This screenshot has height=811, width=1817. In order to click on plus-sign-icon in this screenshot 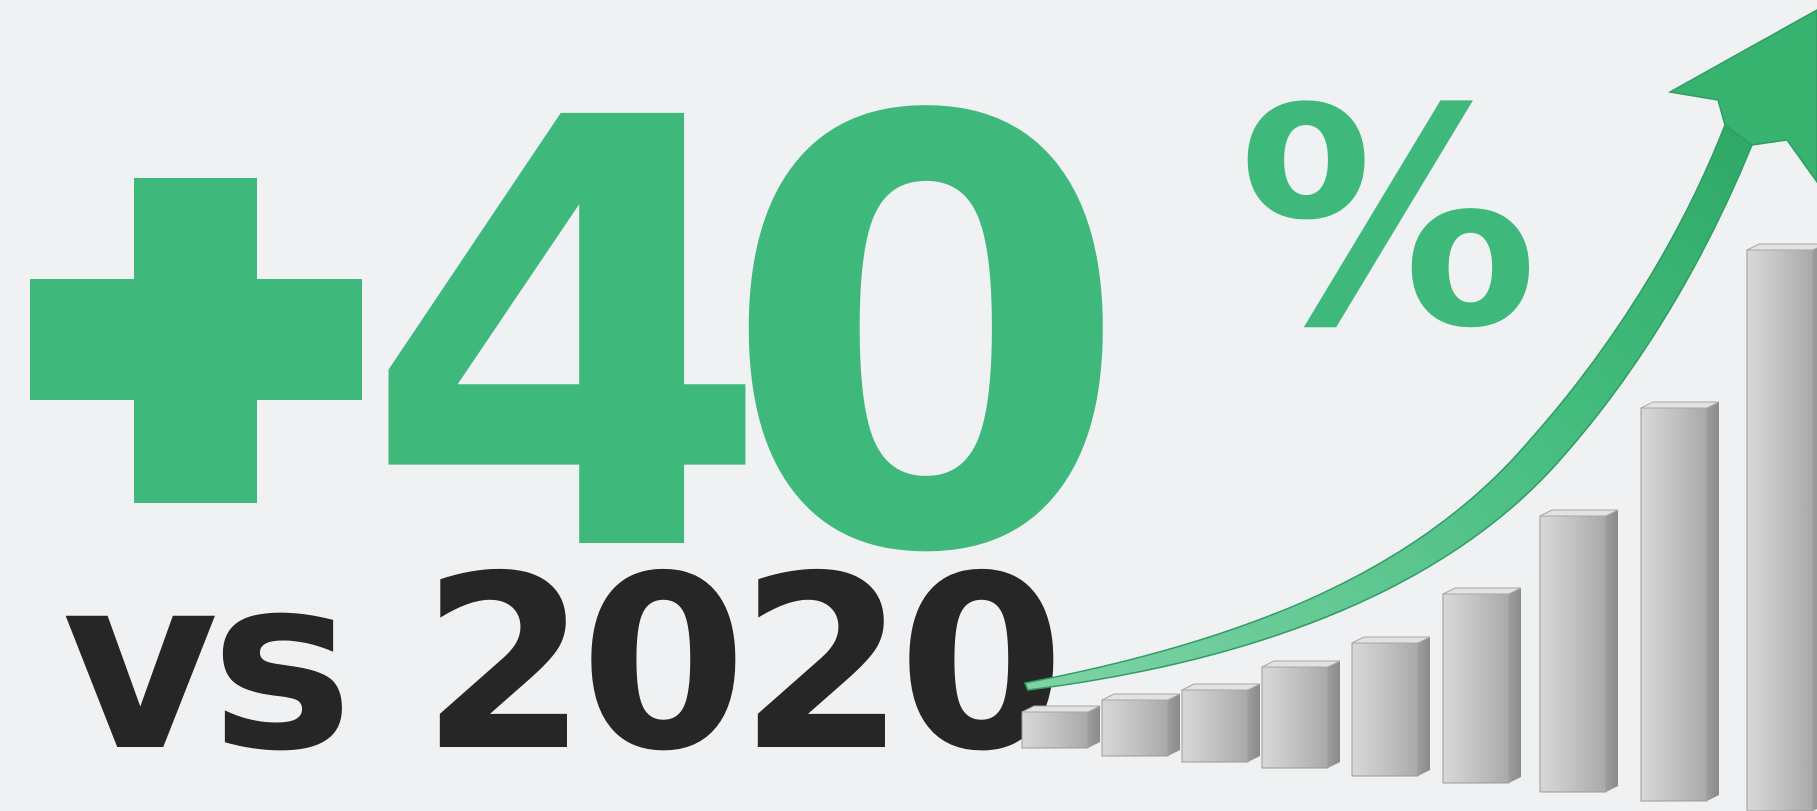, I will do `click(196, 340)`.